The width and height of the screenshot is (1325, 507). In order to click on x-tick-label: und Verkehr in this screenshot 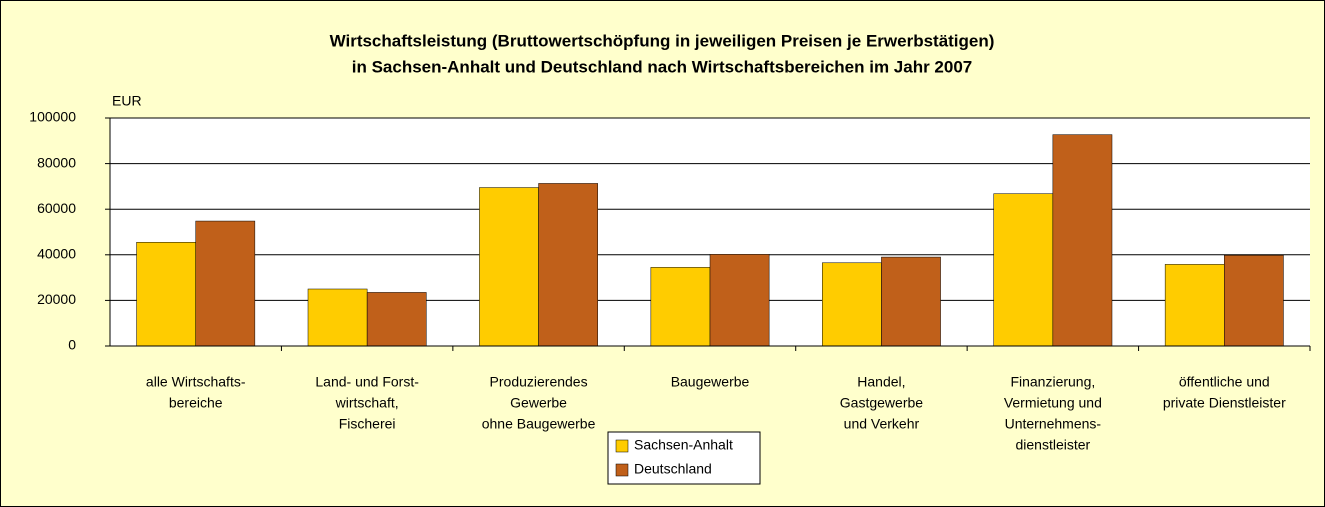, I will do `click(882, 424)`.